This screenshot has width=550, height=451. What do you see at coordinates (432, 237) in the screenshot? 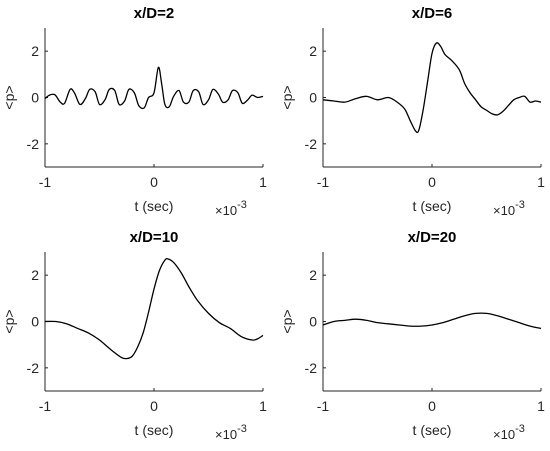
I see `plot-title: x/D=20` at bounding box center [432, 237].